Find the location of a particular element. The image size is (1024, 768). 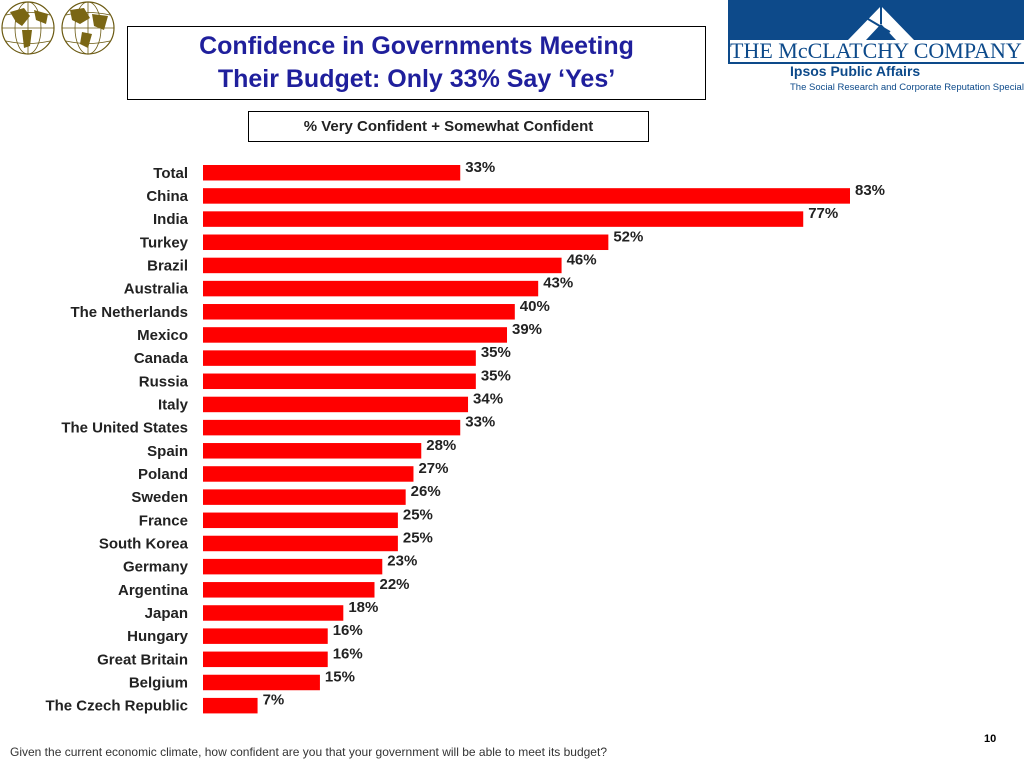

data-label: 83% is located at coordinates (870, 190).